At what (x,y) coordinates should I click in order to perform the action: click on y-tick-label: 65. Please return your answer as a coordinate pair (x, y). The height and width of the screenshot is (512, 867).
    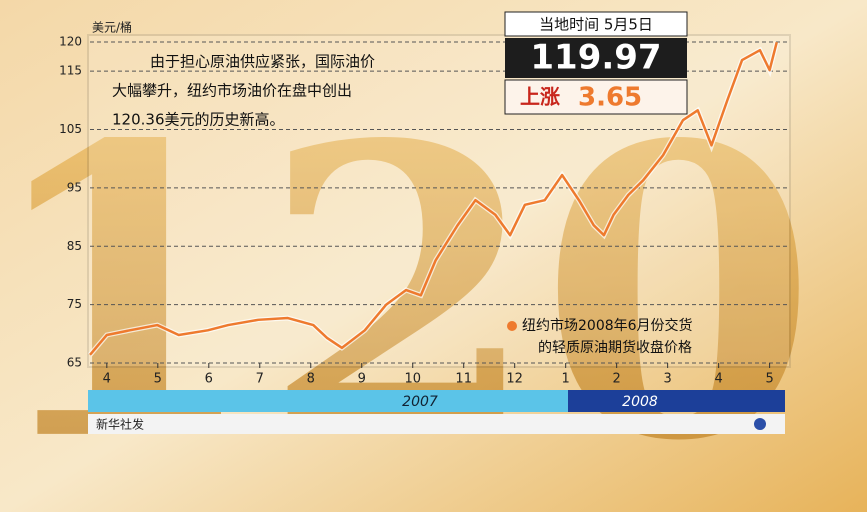
    Looking at the image, I should click on (74, 363).